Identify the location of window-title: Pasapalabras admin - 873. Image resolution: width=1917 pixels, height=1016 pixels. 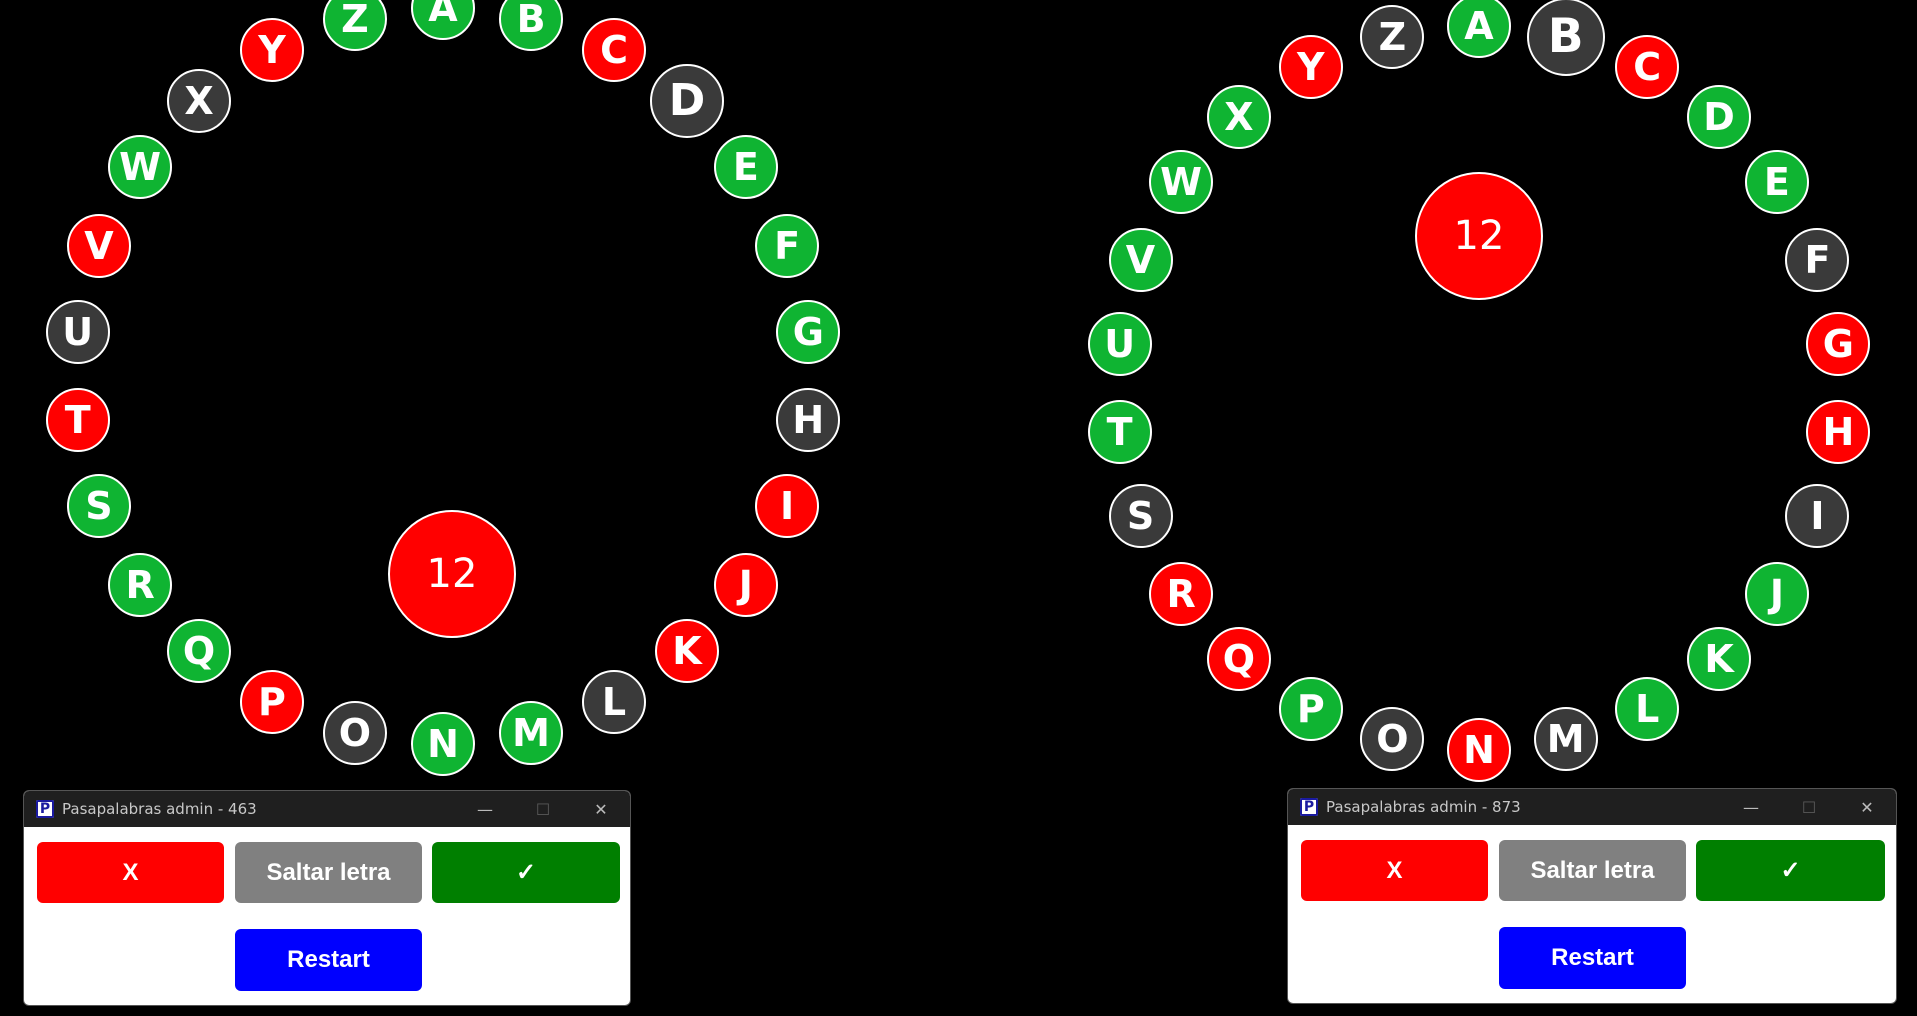
(1423, 807).